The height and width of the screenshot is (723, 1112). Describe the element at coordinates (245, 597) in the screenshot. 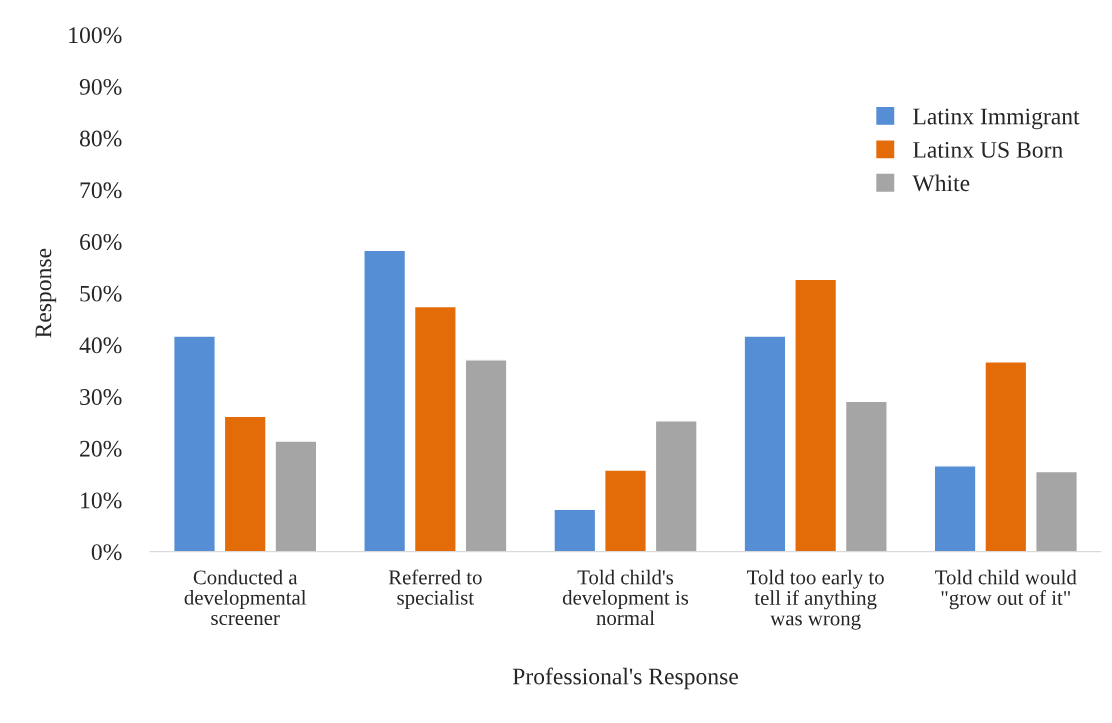

I see `x-tick-label: Conducted a developmental screener` at that location.